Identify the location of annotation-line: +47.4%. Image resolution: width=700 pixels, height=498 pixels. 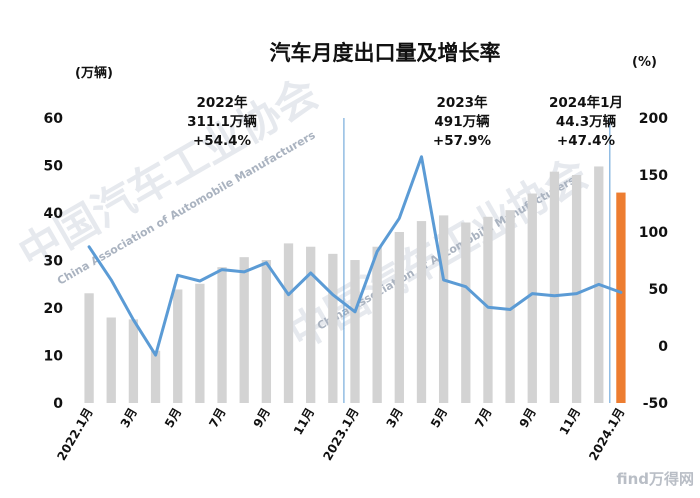
(586, 141).